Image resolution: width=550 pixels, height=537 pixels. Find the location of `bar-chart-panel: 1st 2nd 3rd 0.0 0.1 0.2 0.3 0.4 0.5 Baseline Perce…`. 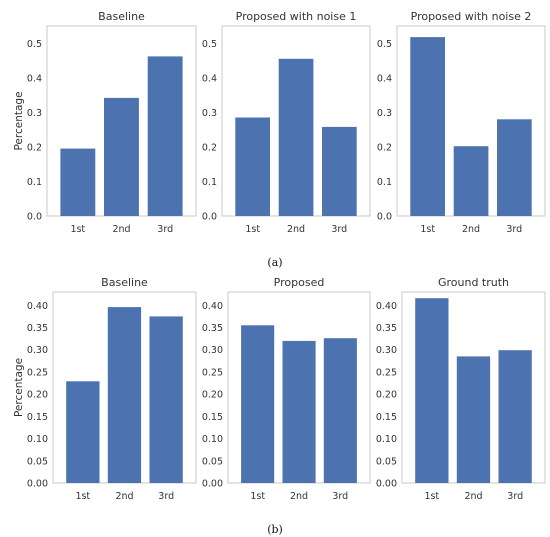

bar-chart-panel: 1st 2nd 3rd 0.0 0.1 0.2 0.3 0.4 0.5 Baseline Perce… is located at coordinates (105, 122).